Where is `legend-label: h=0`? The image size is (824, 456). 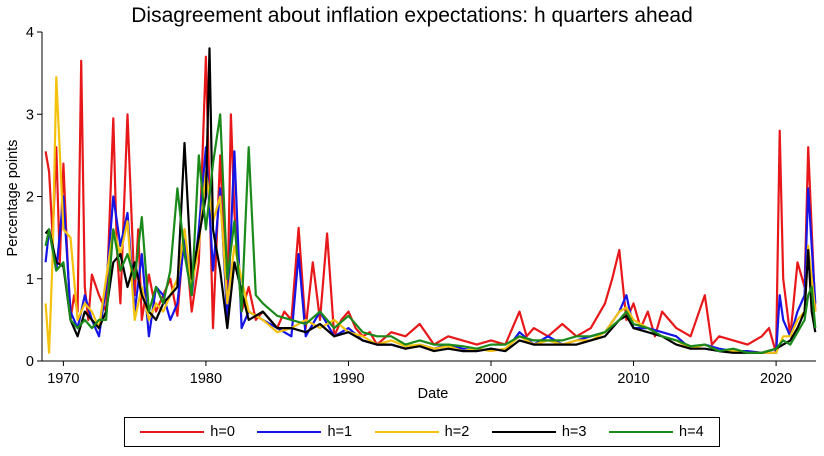
legend-label: h=0 is located at coordinates (222, 432).